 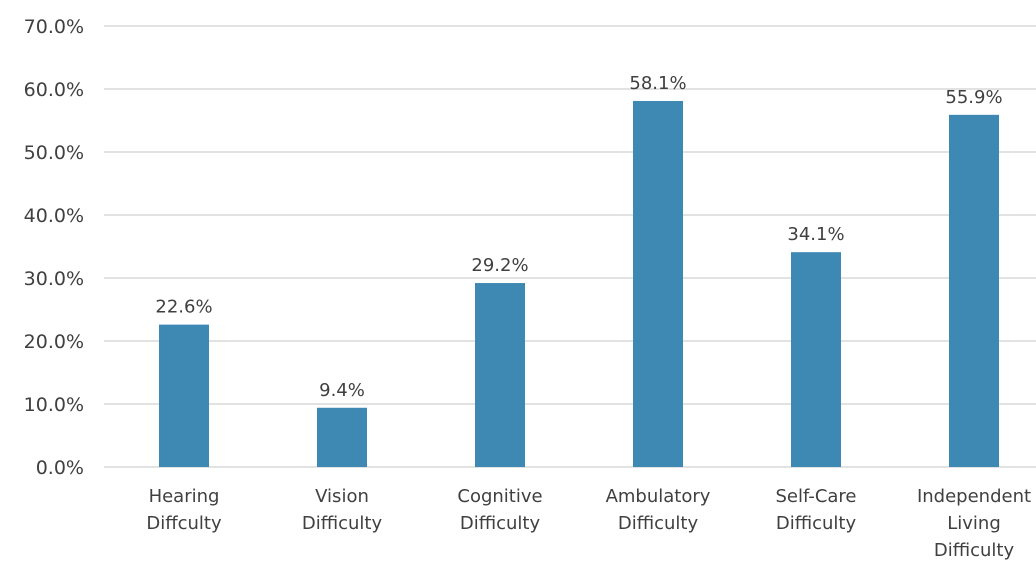 I want to click on y-tick-label: 10.0%, so click(x=54, y=405).